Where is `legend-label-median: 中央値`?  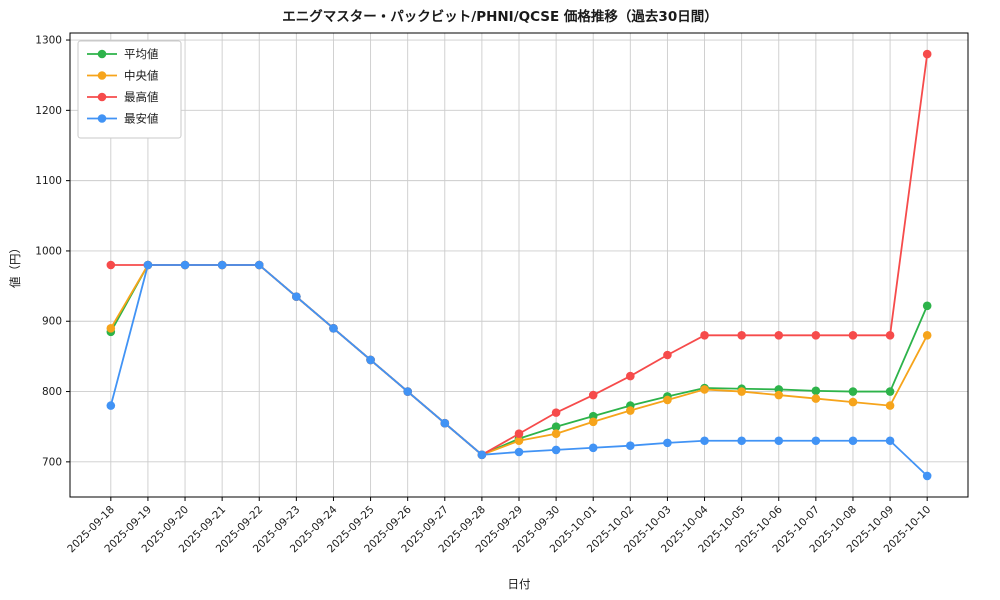
legend-label-median: 中央値 is located at coordinates (141, 76).